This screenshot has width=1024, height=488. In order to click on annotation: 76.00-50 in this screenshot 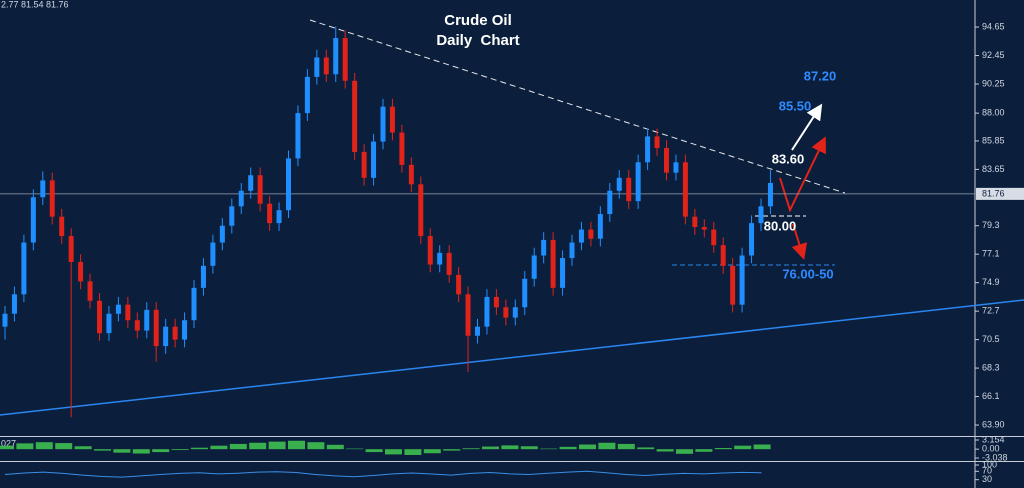, I will do `click(807, 273)`.